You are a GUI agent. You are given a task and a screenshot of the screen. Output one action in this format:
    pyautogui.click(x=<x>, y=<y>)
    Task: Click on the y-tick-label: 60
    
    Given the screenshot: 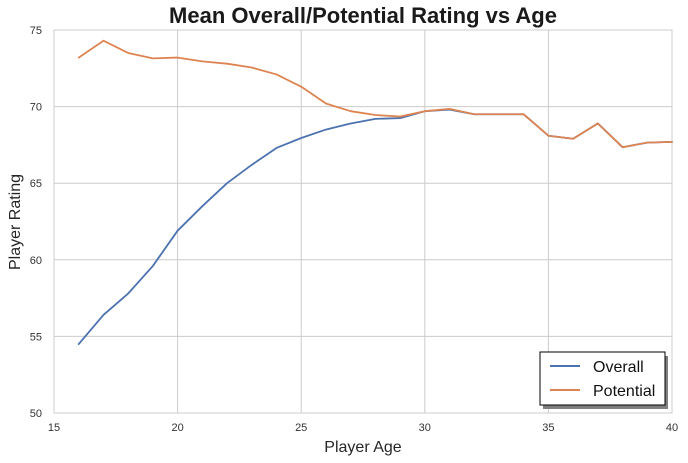 What is the action you would take?
    pyautogui.click(x=36, y=261)
    